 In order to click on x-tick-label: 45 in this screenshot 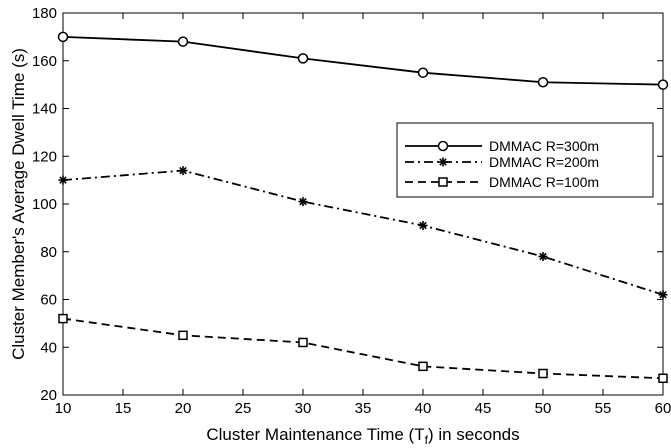, I will do `click(483, 408)`.